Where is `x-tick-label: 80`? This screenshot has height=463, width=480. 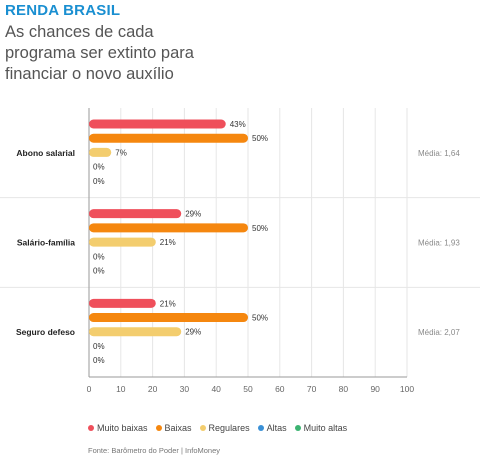 x-tick-label: 80 is located at coordinates (344, 389).